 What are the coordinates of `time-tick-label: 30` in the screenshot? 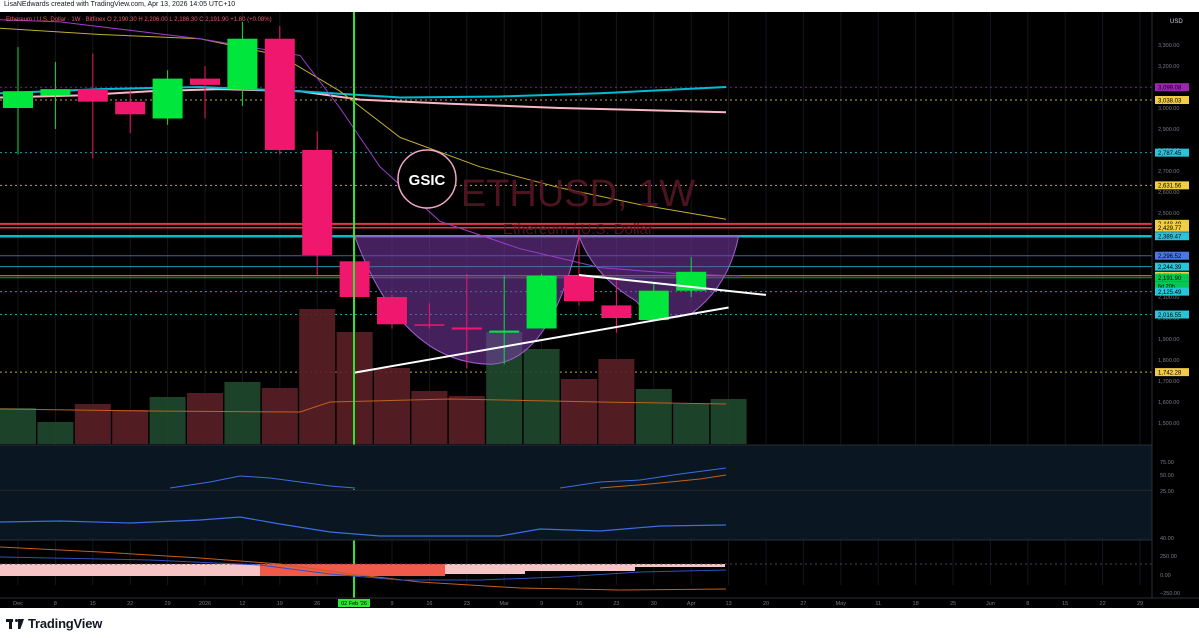 It's located at (654, 604).